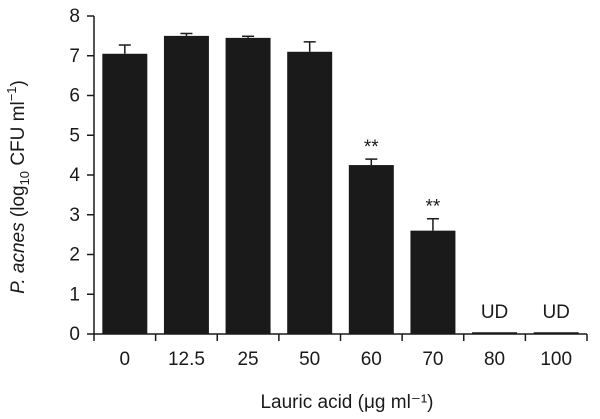 Image resolution: width=600 pixels, height=419 pixels. I want to click on y-axis-title-pre: (log, so click(18, 203).